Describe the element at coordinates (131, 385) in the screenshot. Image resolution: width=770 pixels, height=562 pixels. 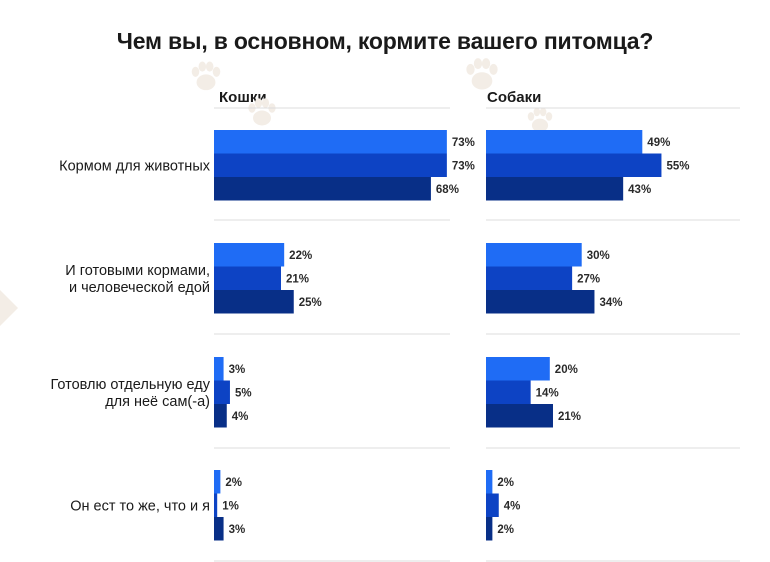
I see `category-label: Готовлю отдельную еду` at that location.